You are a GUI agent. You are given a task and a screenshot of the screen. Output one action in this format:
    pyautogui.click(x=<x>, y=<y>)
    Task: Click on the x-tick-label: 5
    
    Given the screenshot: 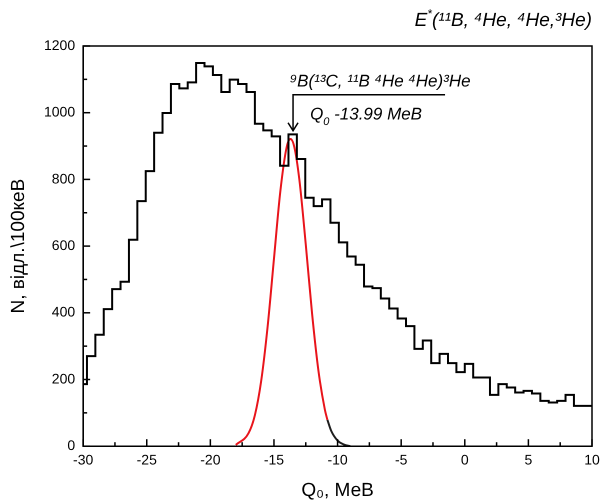 What is the action you would take?
    pyautogui.click(x=528, y=459)
    